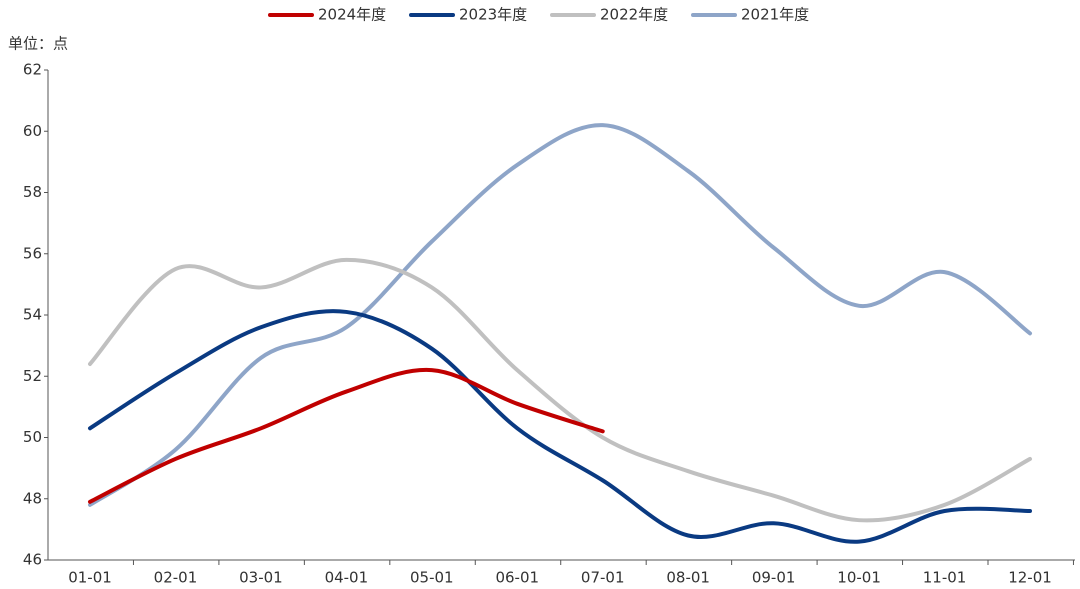 This screenshot has height=589, width=1080. I want to click on y-tick-label: 58, so click(32, 192).